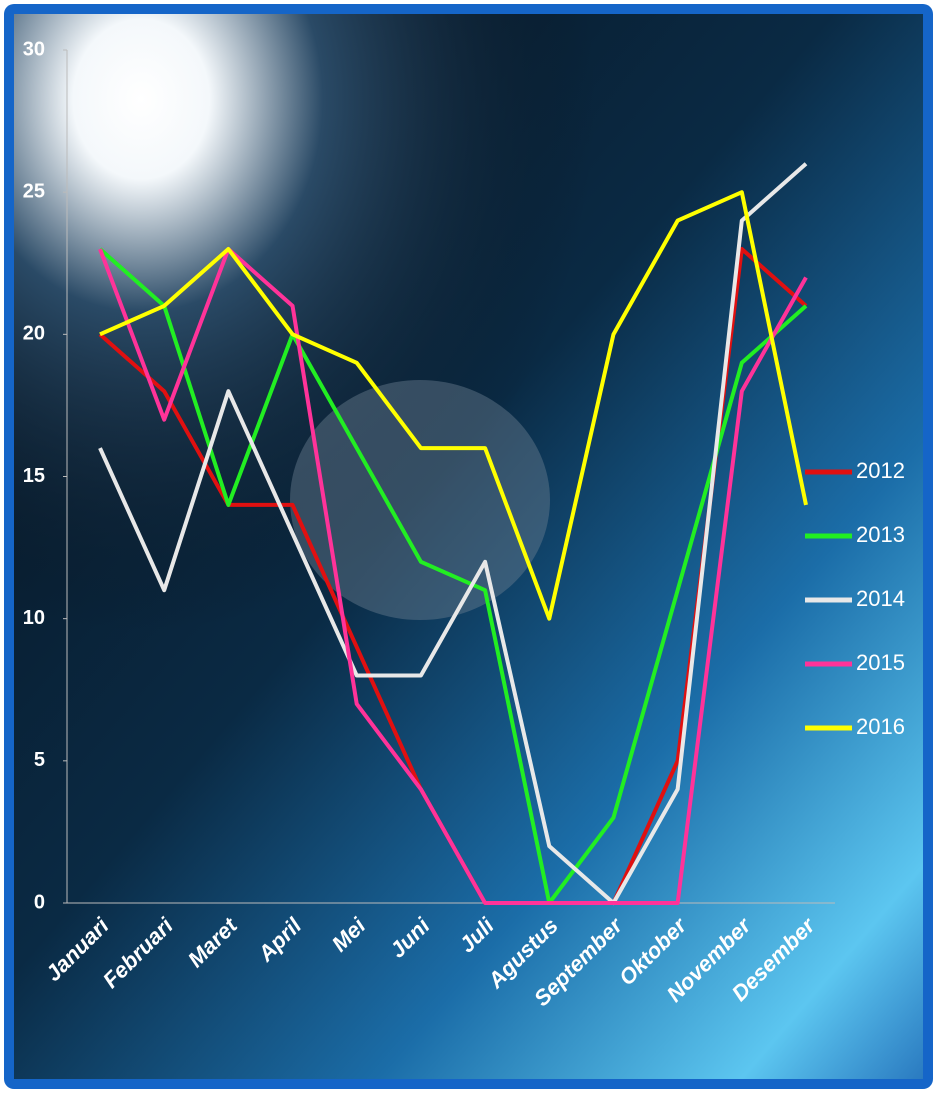 This screenshot has width=937, height=1093. Describe the element at coordinates (39, 902) in the screenshot. I see `y-tick-label: 0` at that location.